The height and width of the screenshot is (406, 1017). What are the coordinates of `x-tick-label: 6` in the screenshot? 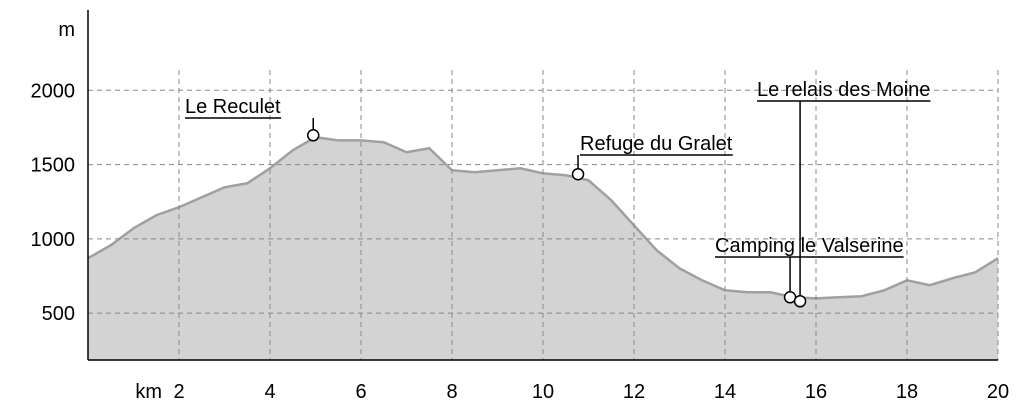 It's located at (360, 392).